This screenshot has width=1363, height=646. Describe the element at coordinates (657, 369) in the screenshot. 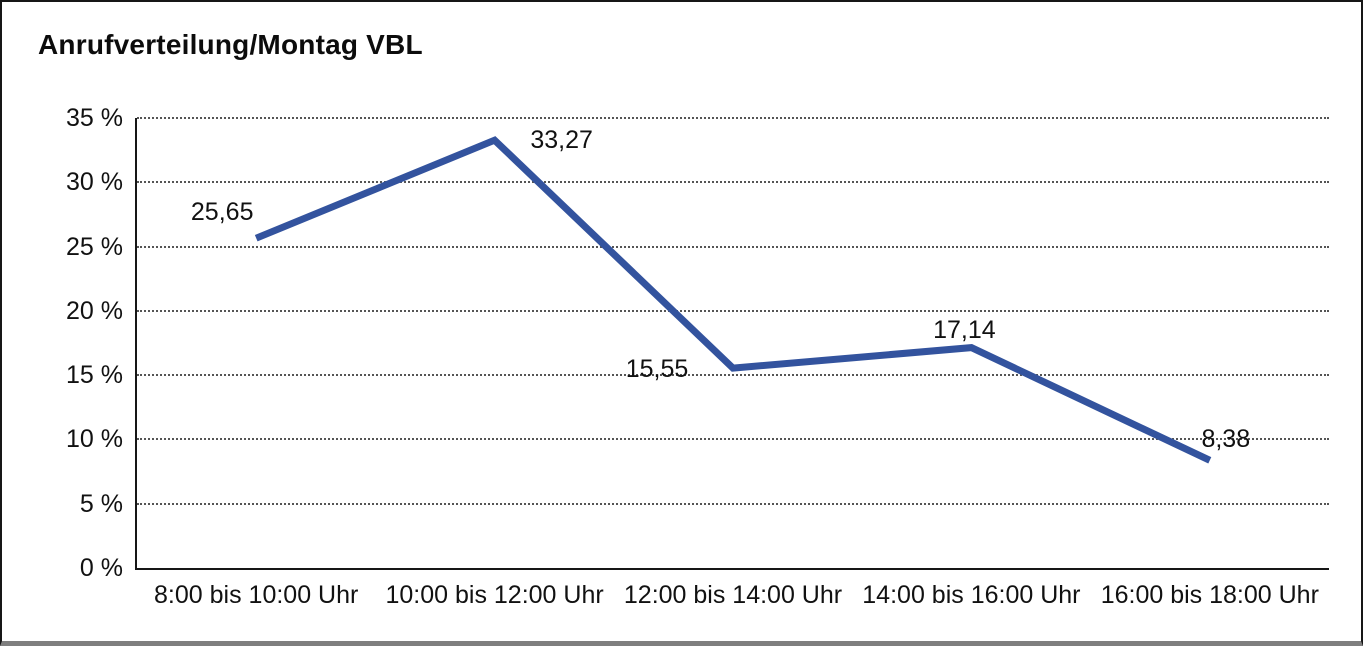

I see `data-point-label: 15,55` at that location.